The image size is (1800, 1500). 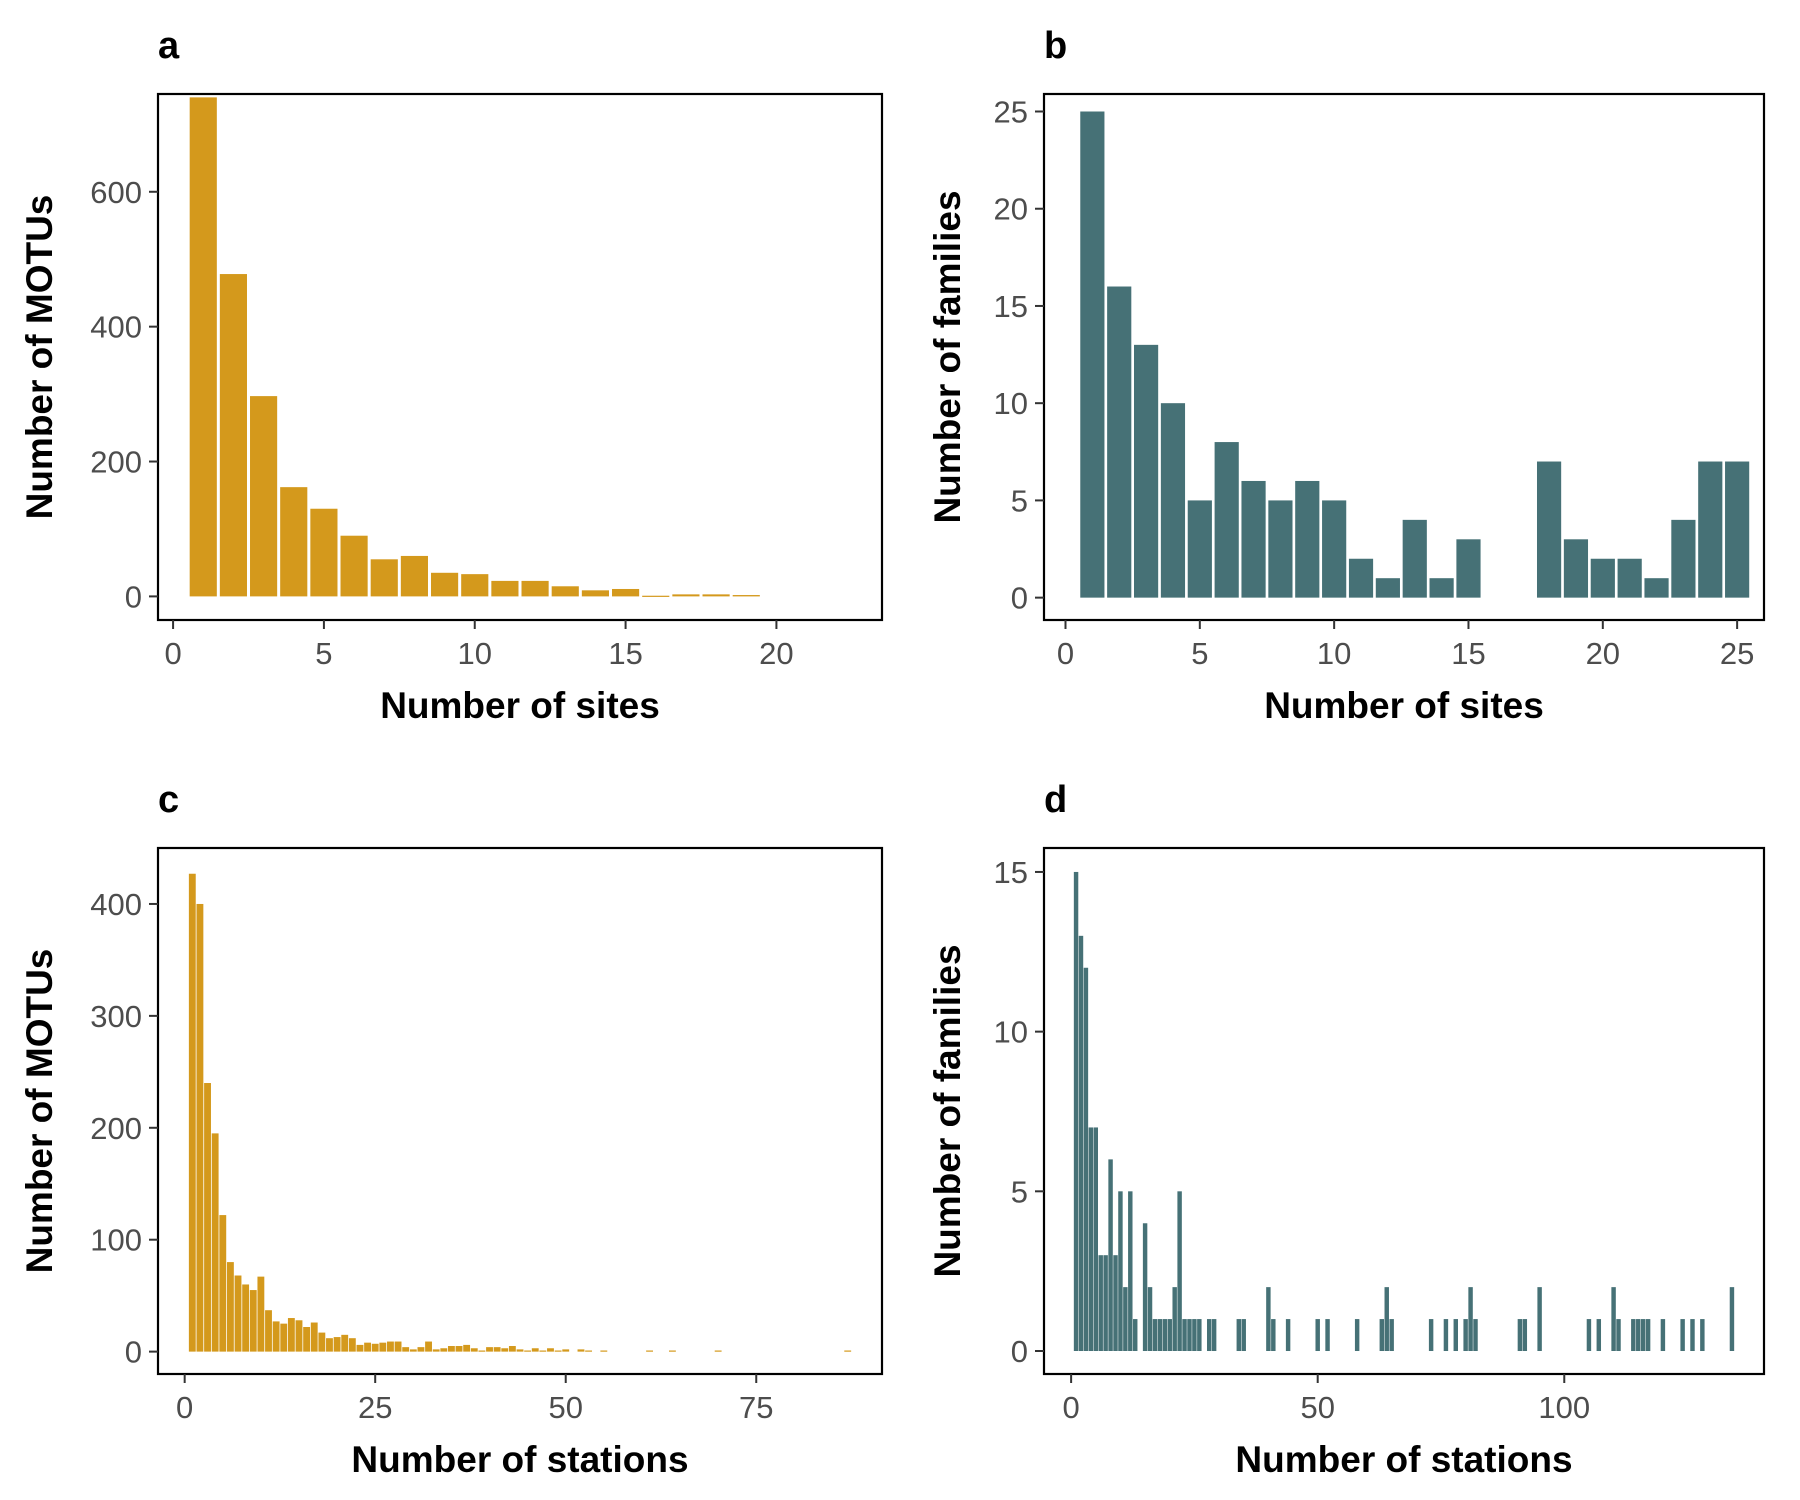 I want to click on x-tick-label: 75, so click(x=756, y=1407).